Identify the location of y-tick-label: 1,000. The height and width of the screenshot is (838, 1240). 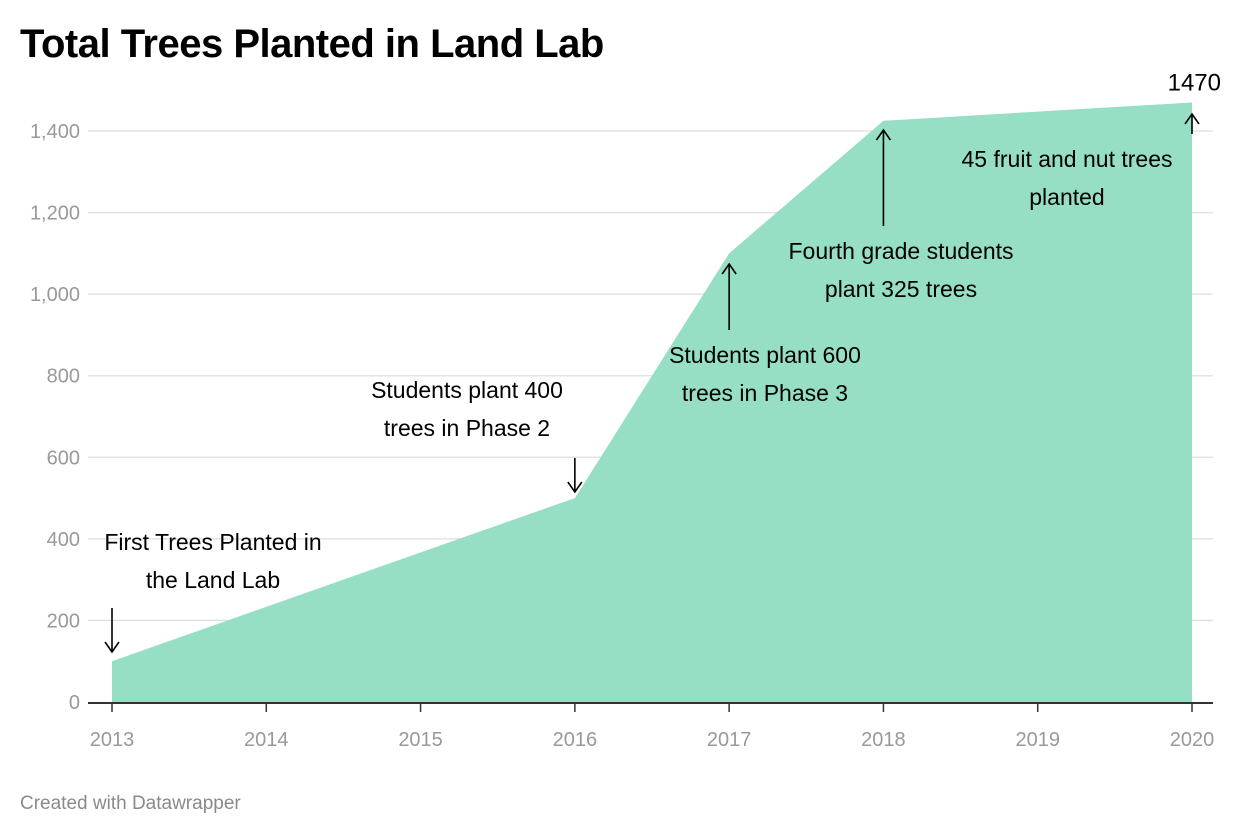
(55, 295).